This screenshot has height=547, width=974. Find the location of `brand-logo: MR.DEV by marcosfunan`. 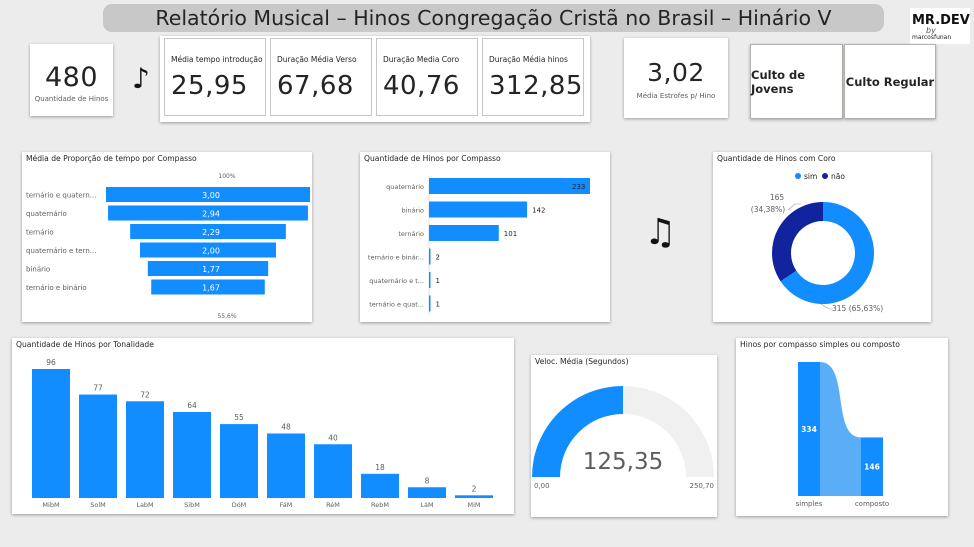

brand-logo: MR.DEV by marcosfunan is located at coordinates (940, 26).